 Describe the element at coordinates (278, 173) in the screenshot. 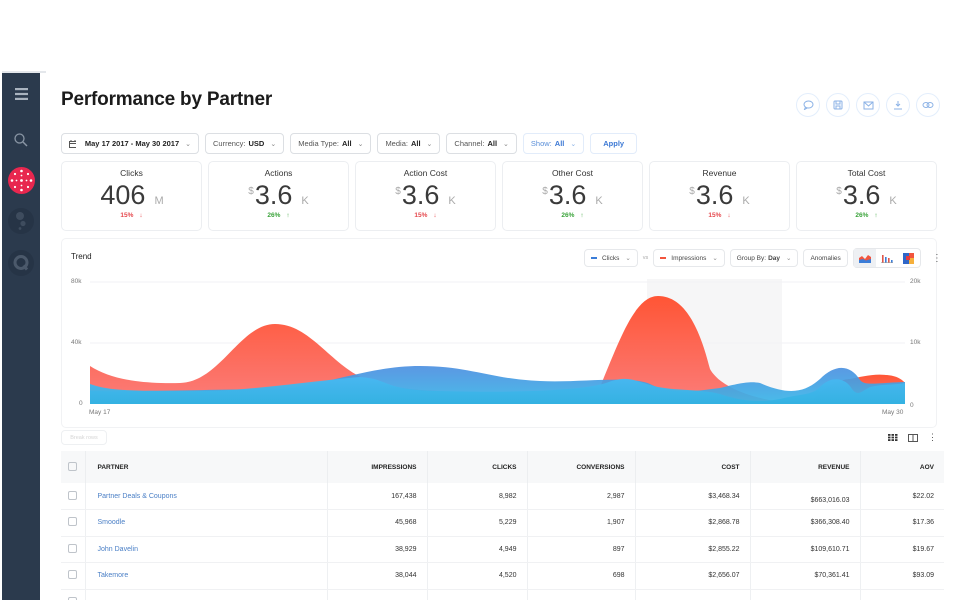

I see `kpi-label: Actions` at that location.